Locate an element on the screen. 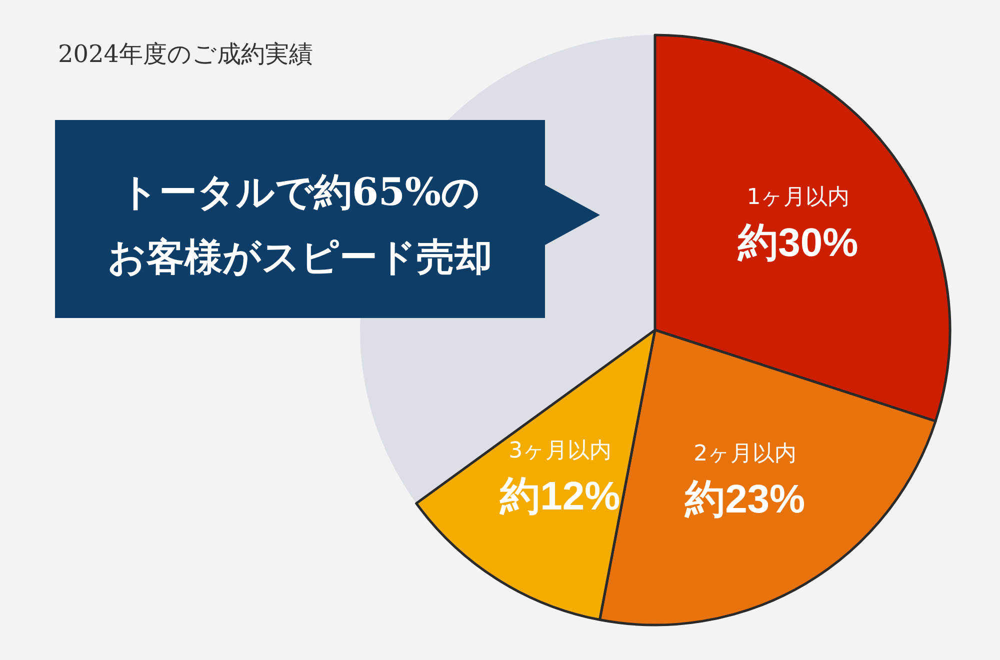 Image resolution: width=1000 pixels, height=660 pixels. chart-title: 2024年度のご成約実績 is located at coordinates (186, 54).